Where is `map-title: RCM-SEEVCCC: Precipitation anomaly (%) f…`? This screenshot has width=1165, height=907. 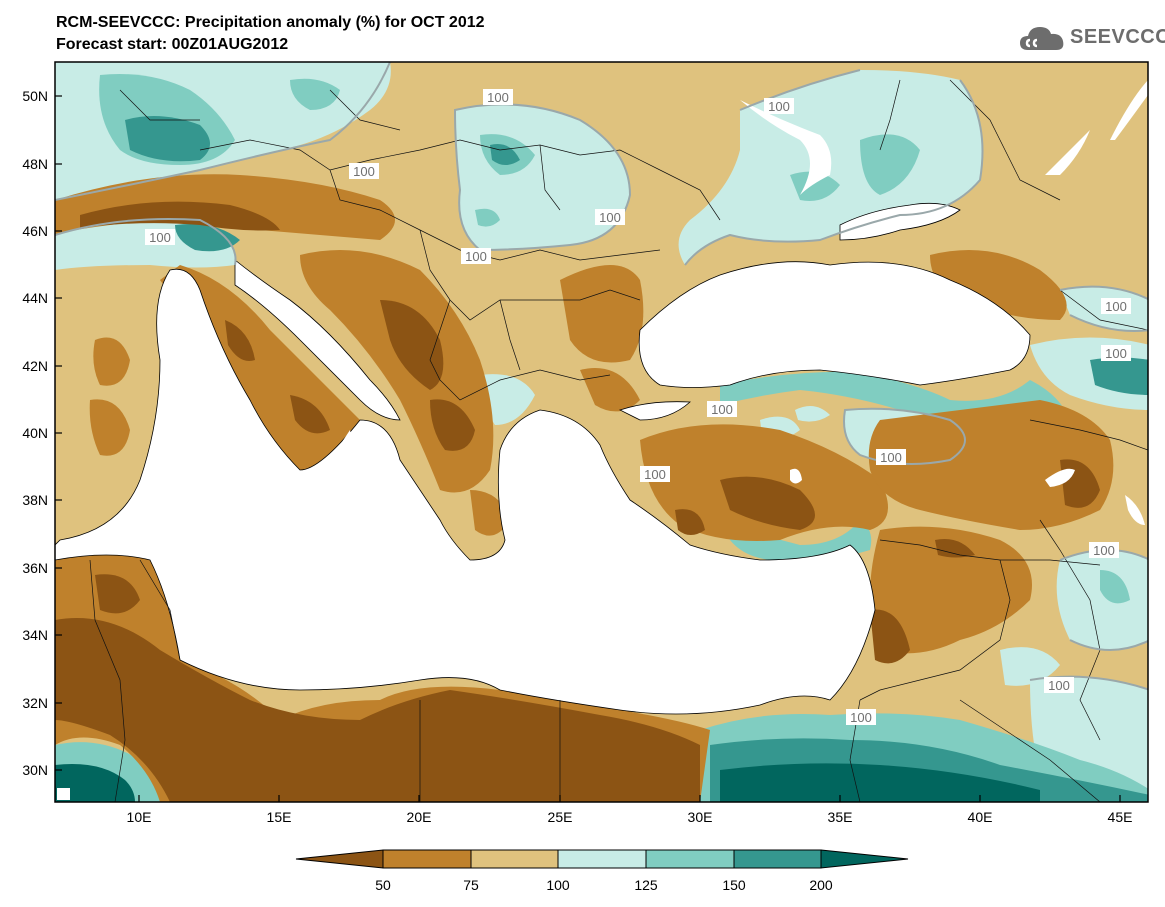
map-title: RCM-SEEVCCC: Precipitation anomaly (%) f… is located at coordinates (270, 22).